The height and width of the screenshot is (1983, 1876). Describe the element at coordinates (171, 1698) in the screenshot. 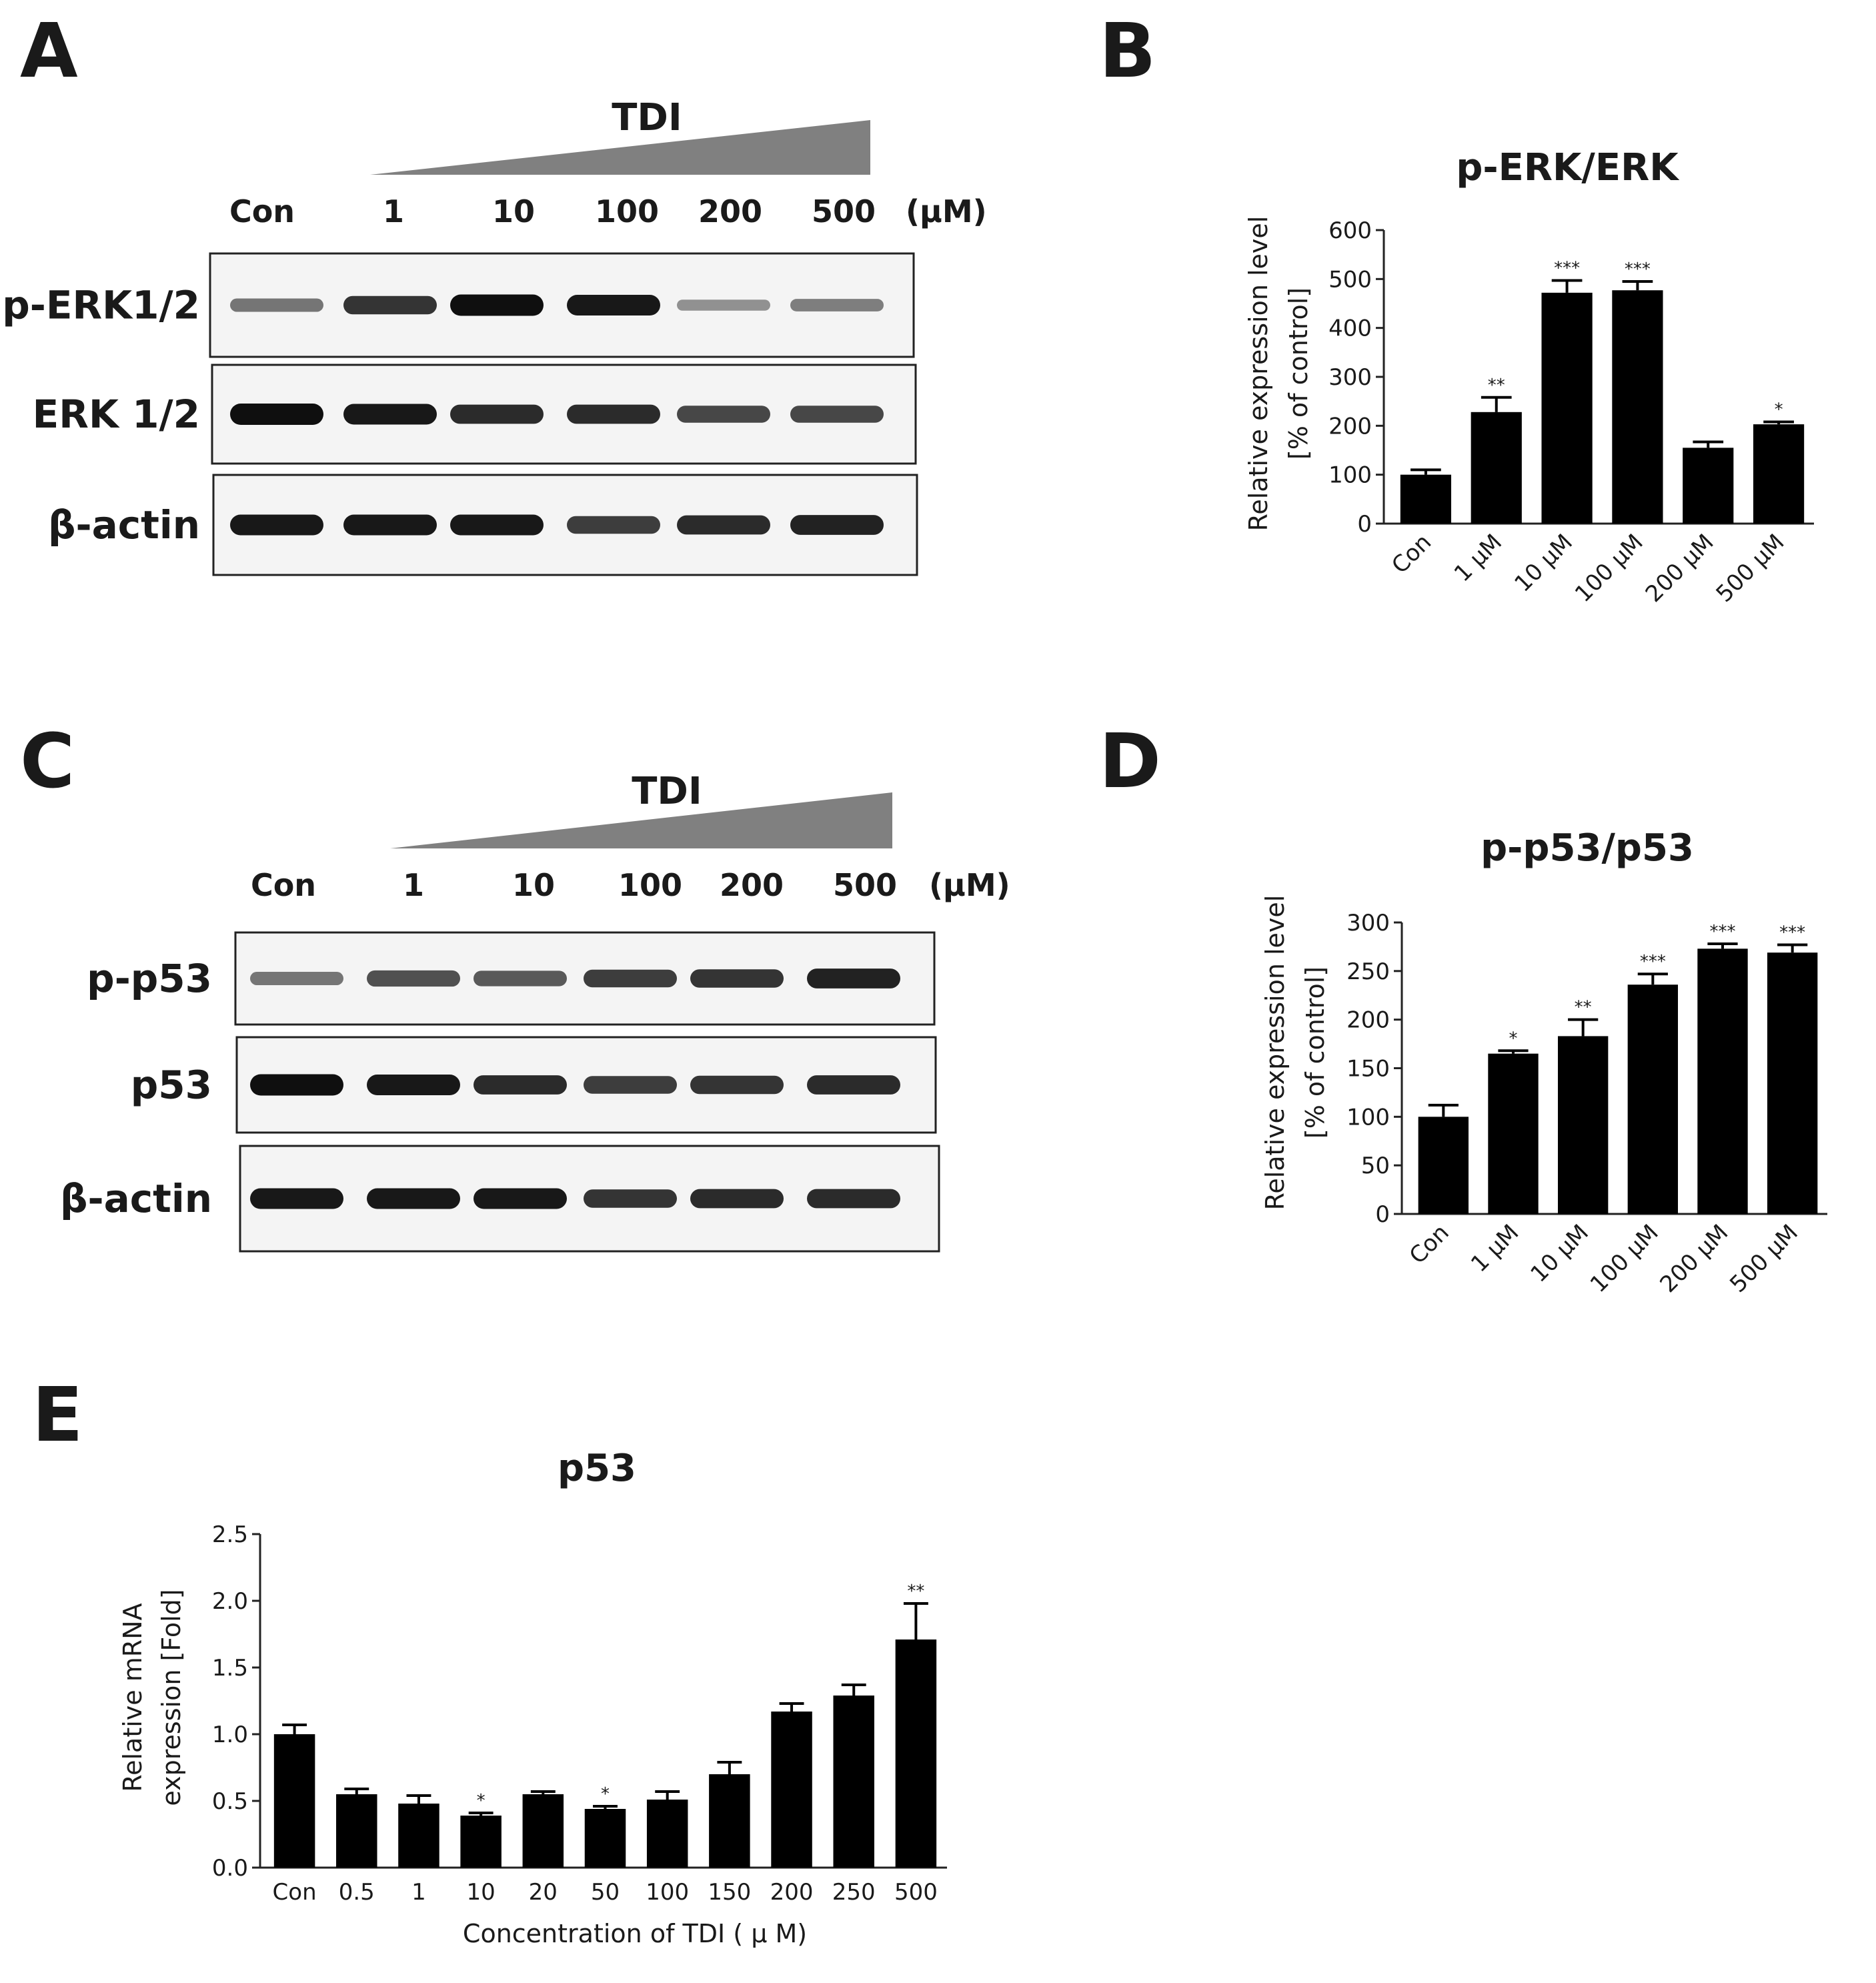

I see `y-axis-label-unit: expression [Fold]` at that location.